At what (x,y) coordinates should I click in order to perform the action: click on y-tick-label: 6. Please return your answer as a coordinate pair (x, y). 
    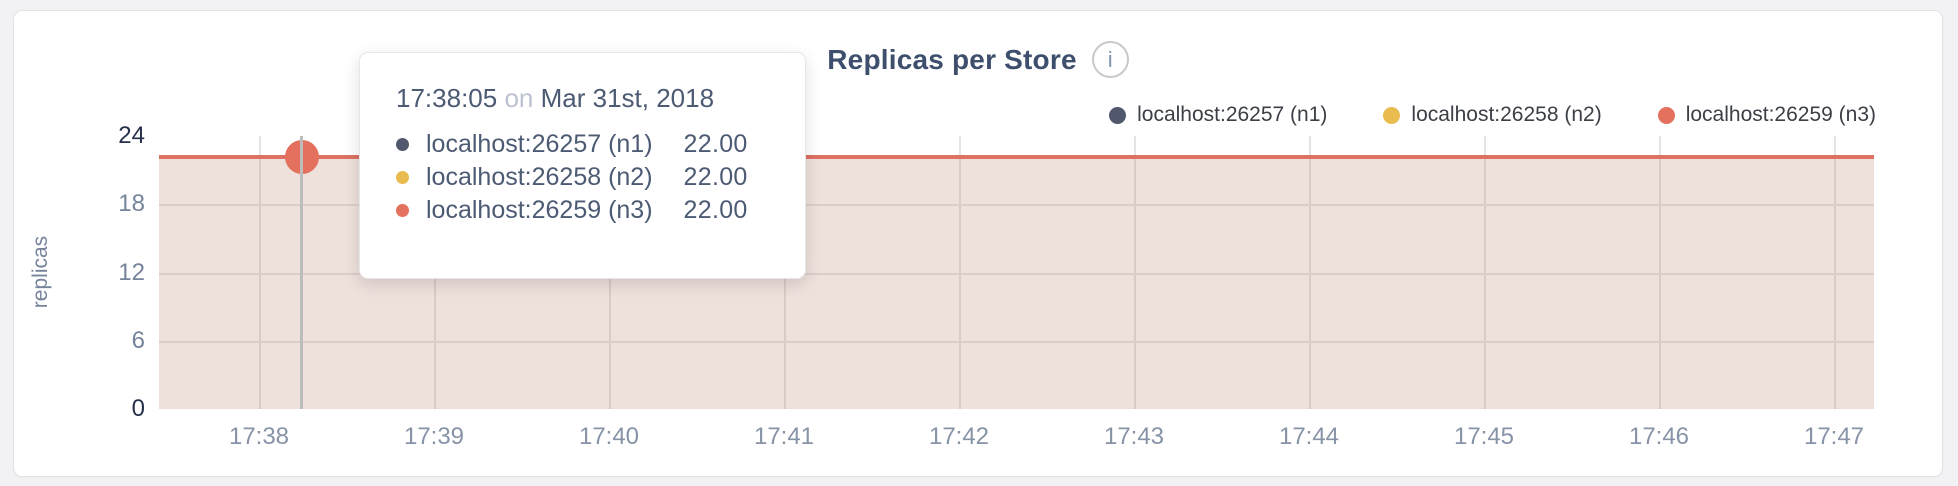
    Looking at the image, I should click on (138, 340).